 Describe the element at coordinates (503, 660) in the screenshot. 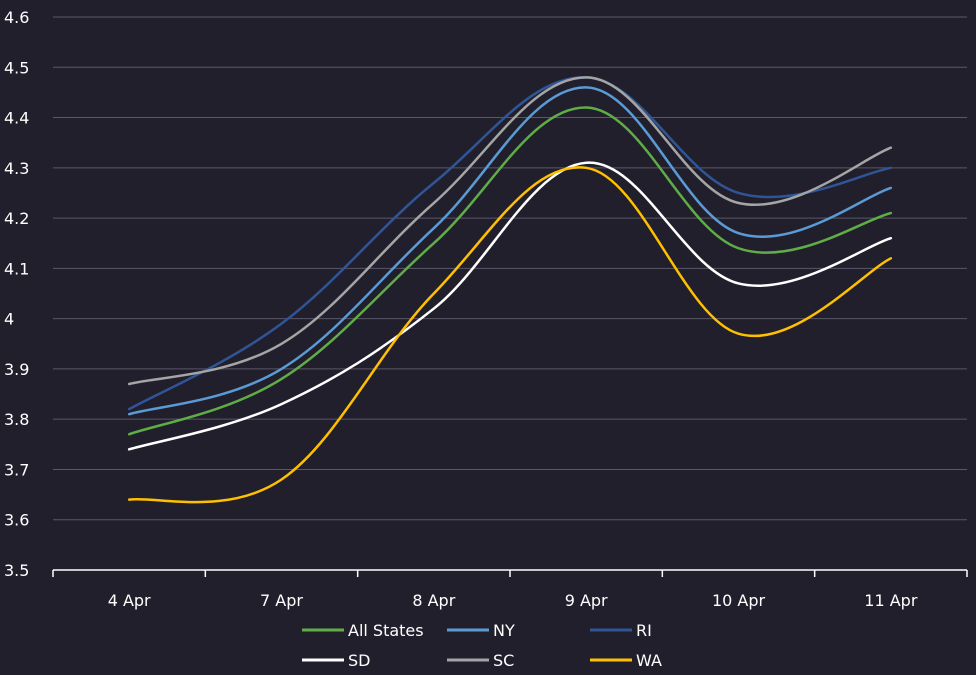

I see `legend-label: SC` at that location.